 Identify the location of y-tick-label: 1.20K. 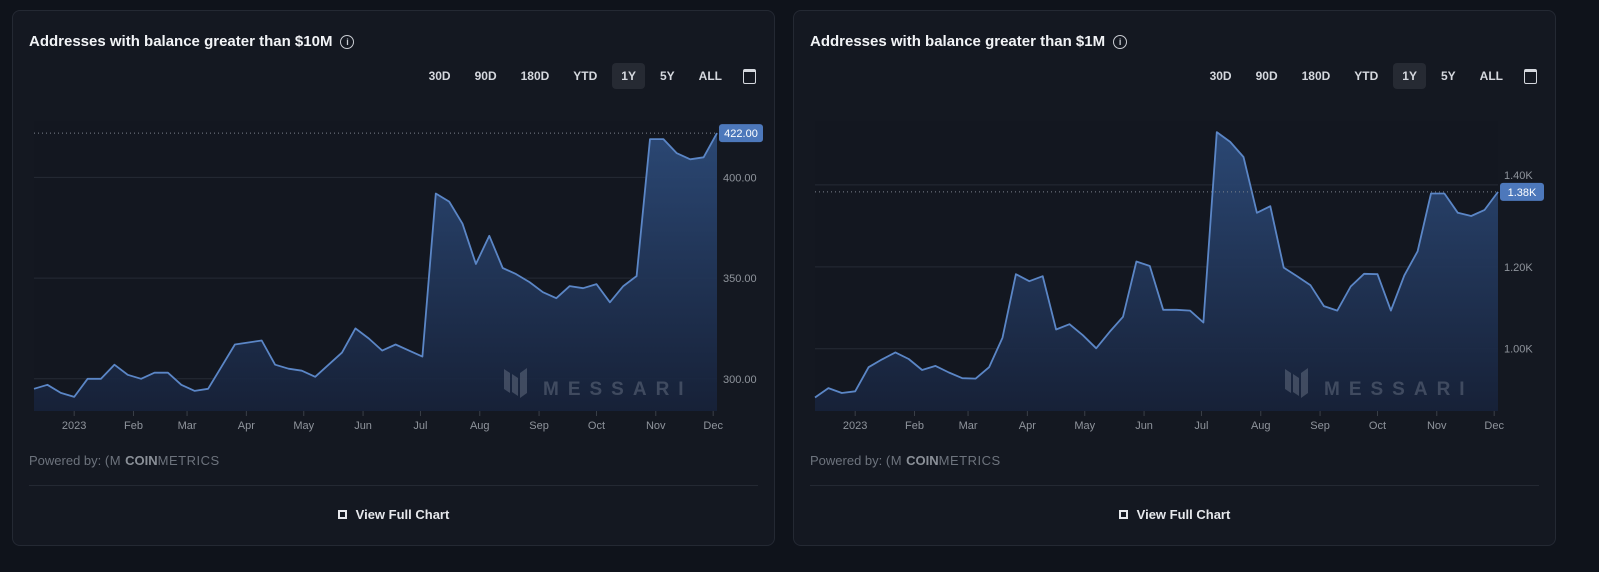
(1518, 268).